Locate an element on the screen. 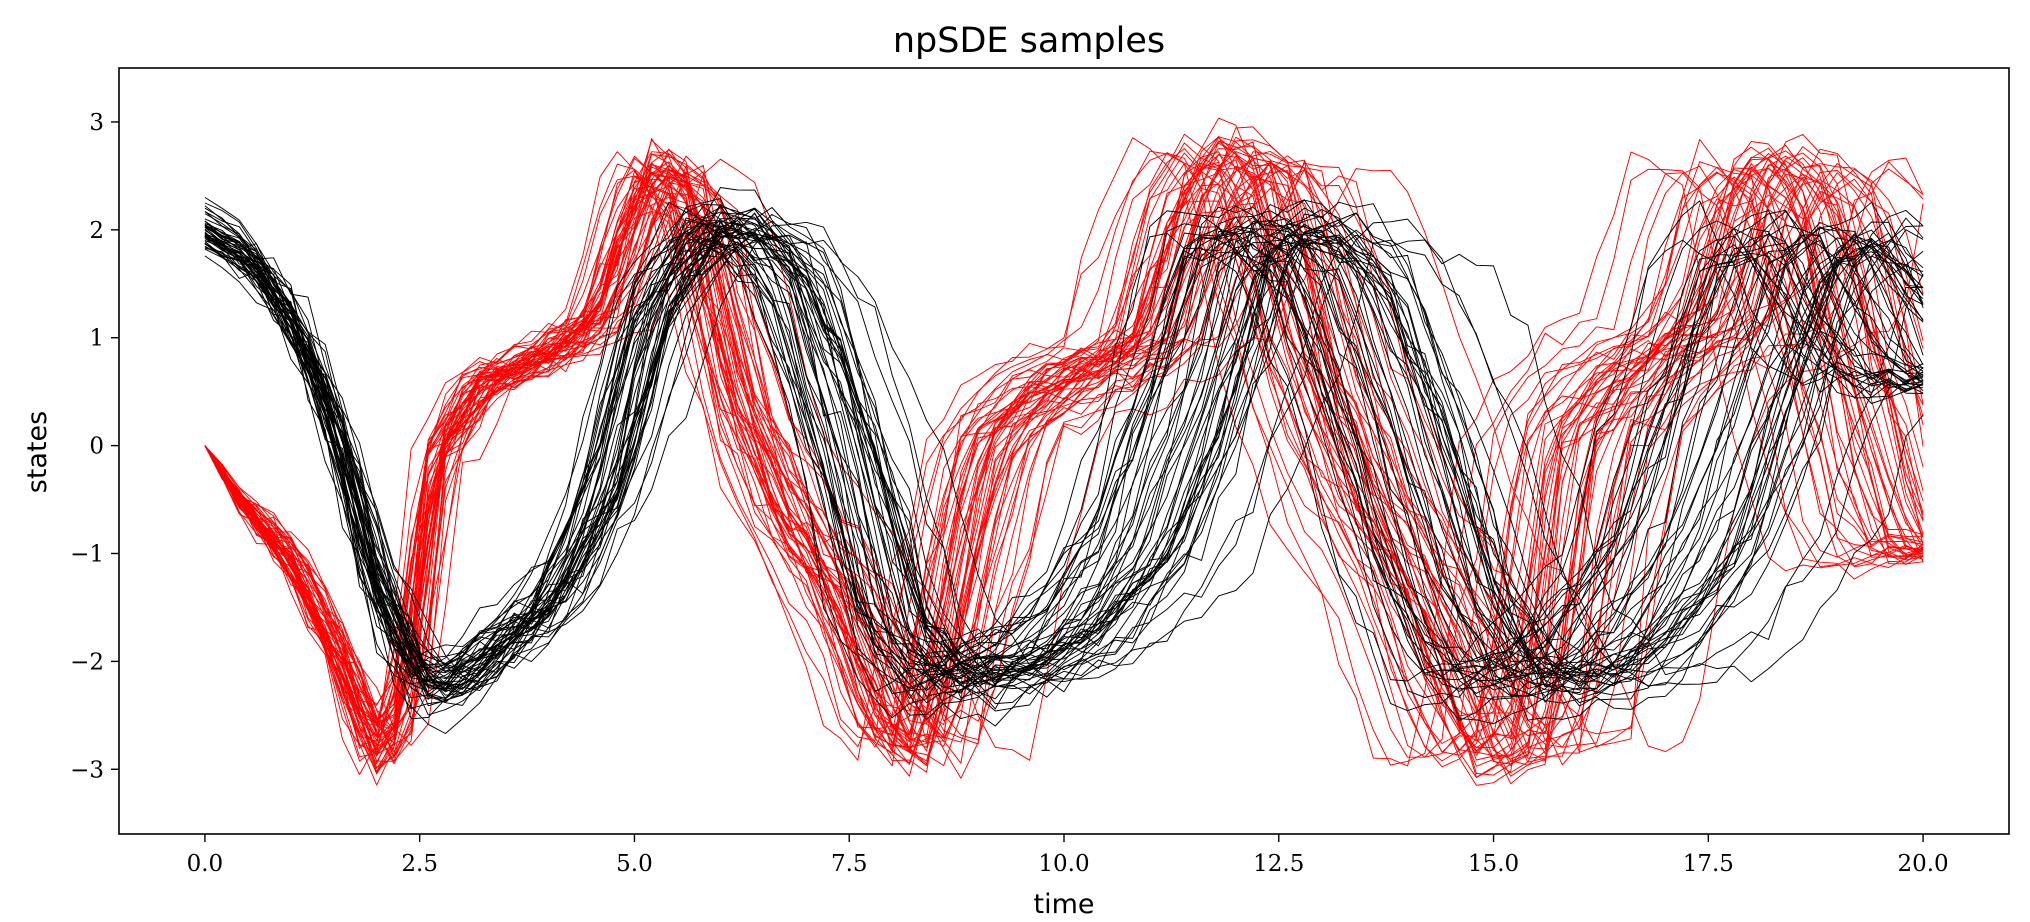 This screenshot has width=2030, height=922. y-tick-label: 0 is located at coordinates (96, 447).